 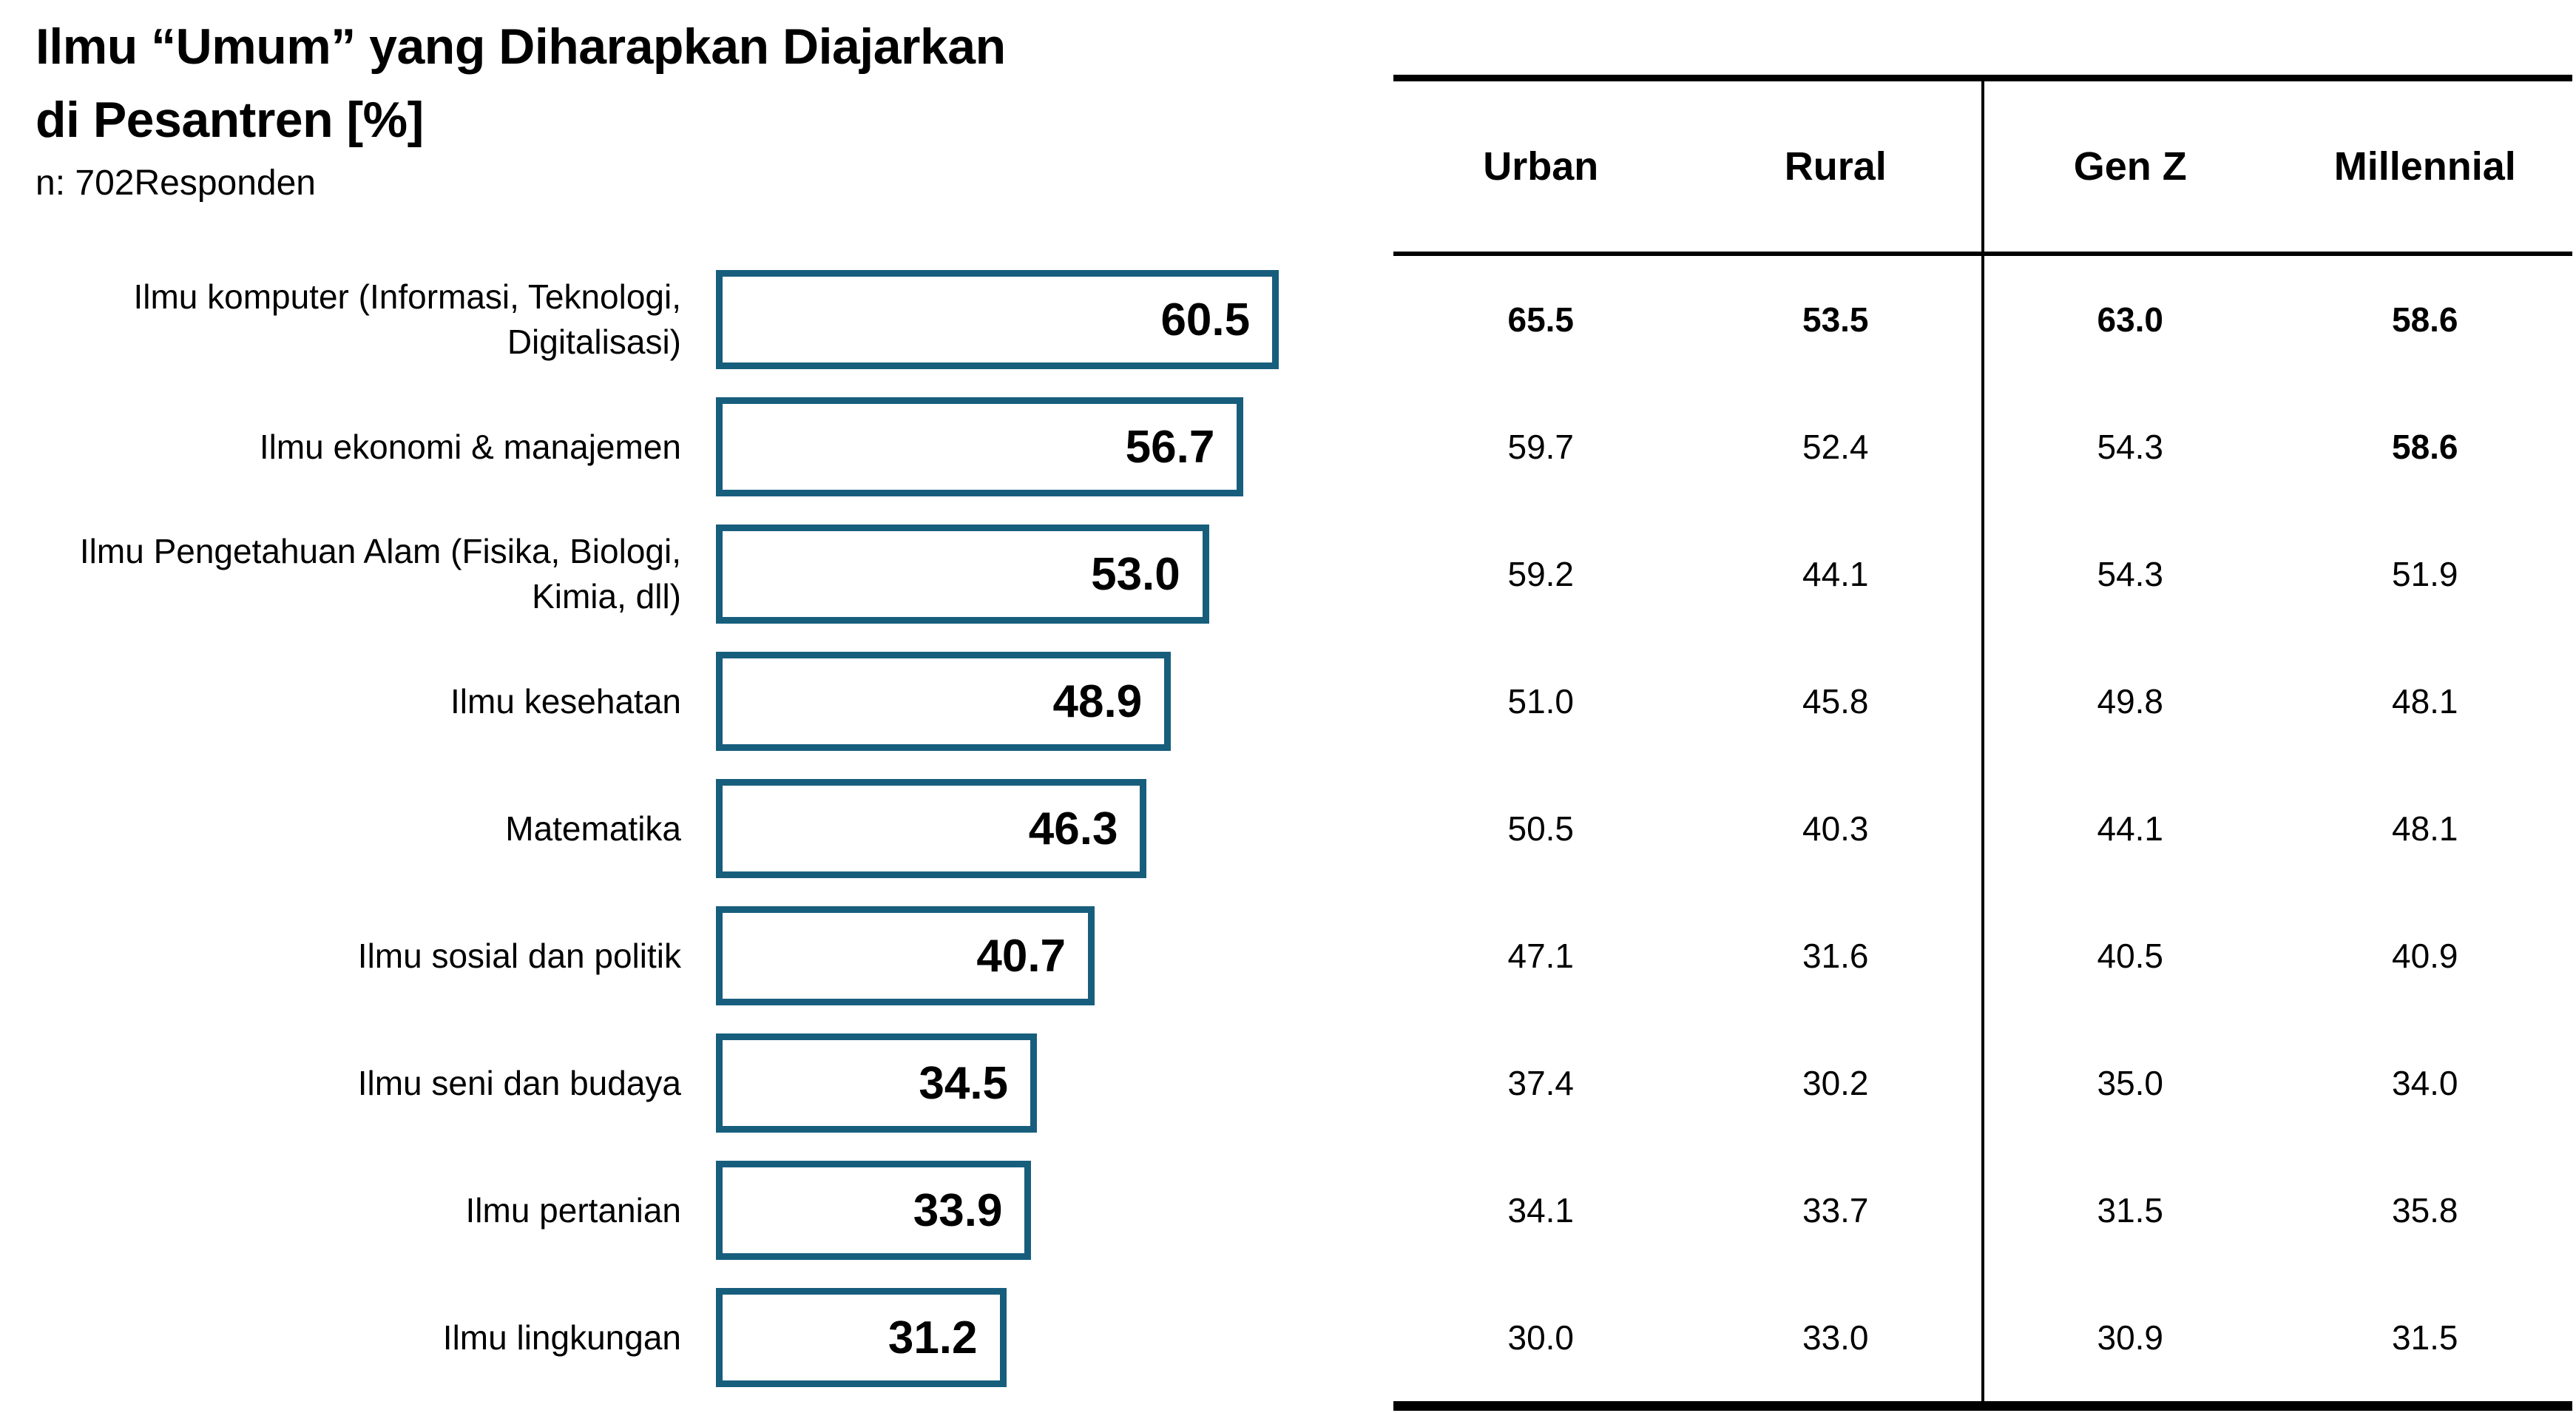 I want to click on table-cell: 65.5, so click(x=1541, y=319).